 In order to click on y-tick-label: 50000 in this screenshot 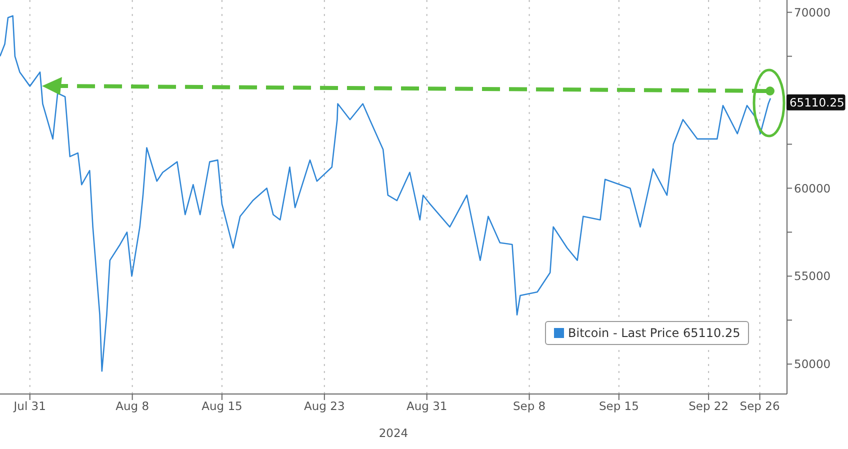, I will do `click(812, 364)`.